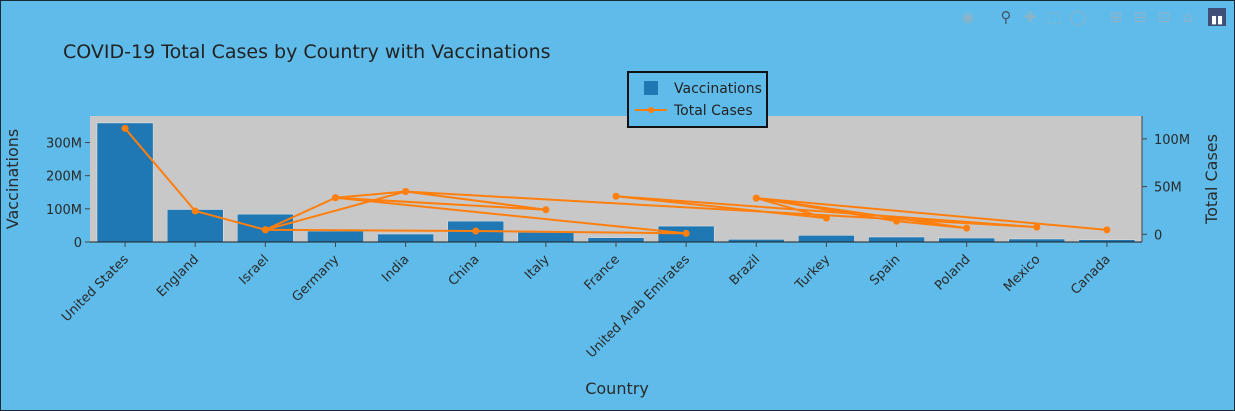  Describe the element at coordinates (1022, 273) in the screenshot. I see `x-tick-label: Mexico` at that location.